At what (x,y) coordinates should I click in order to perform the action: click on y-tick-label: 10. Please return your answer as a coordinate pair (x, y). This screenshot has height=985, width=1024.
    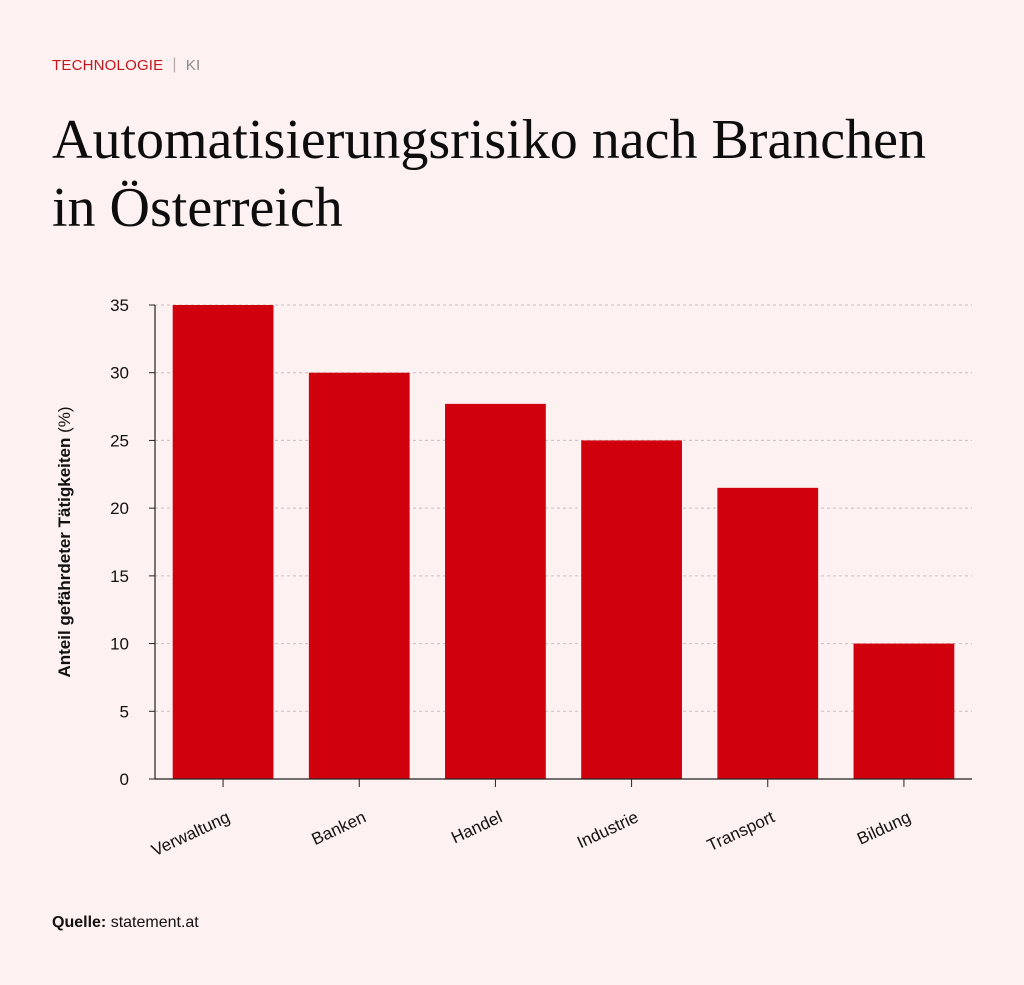
    Looking at the image, I should click on (119, 644).